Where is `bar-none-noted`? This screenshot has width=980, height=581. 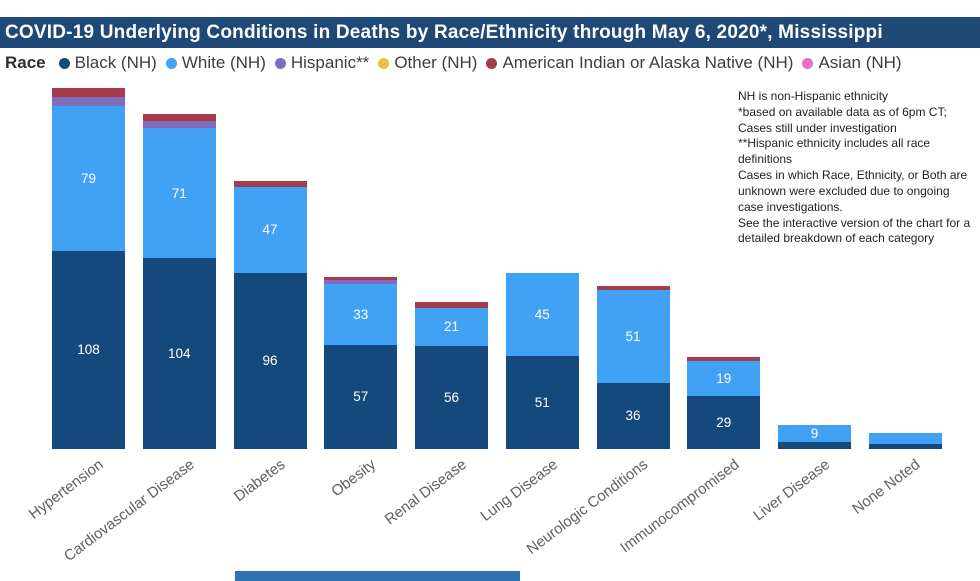
bar-none-noted is located at coordinates (905, 440).